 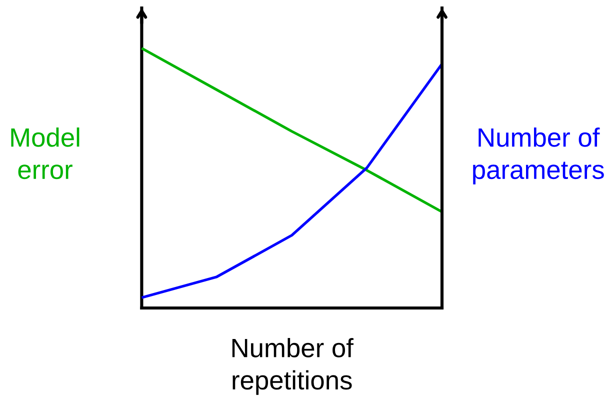 I want to click on y2-axis-title: Number of parameters, so click(x=538, y=155).